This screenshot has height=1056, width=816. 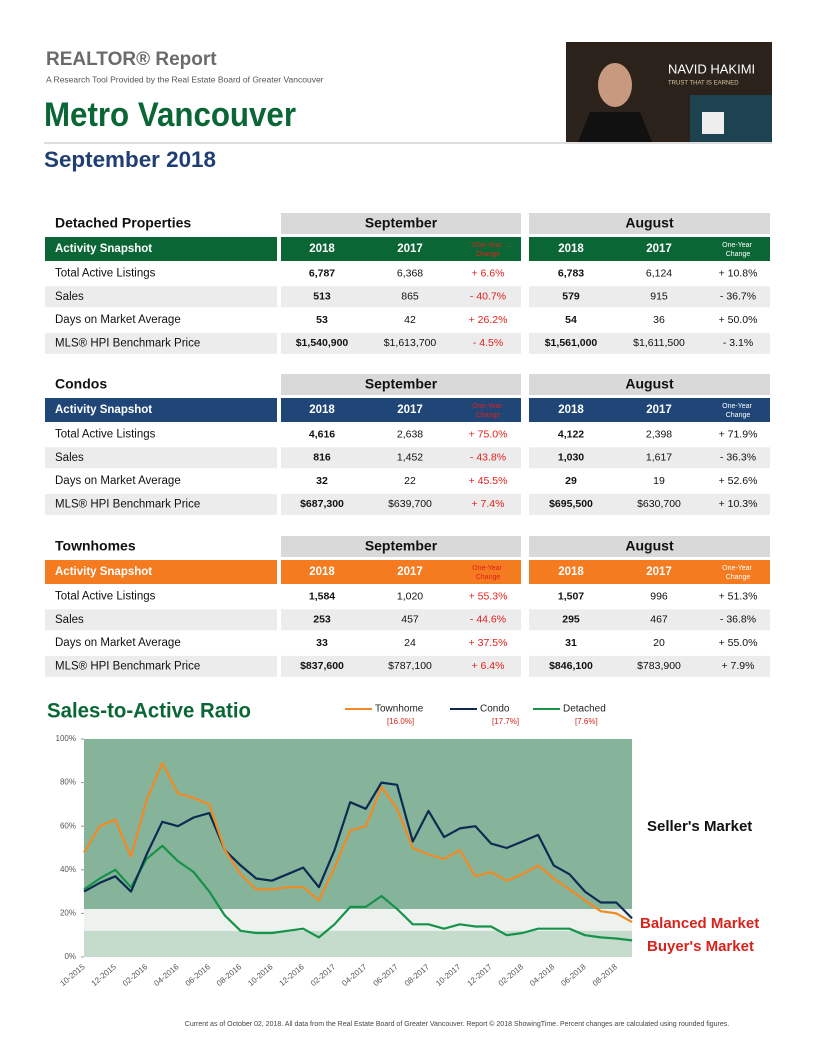 What do you see at coordinates (659, 297) in the screenshot?
I see `cell-value: 915` at bounding box center [659, 297].